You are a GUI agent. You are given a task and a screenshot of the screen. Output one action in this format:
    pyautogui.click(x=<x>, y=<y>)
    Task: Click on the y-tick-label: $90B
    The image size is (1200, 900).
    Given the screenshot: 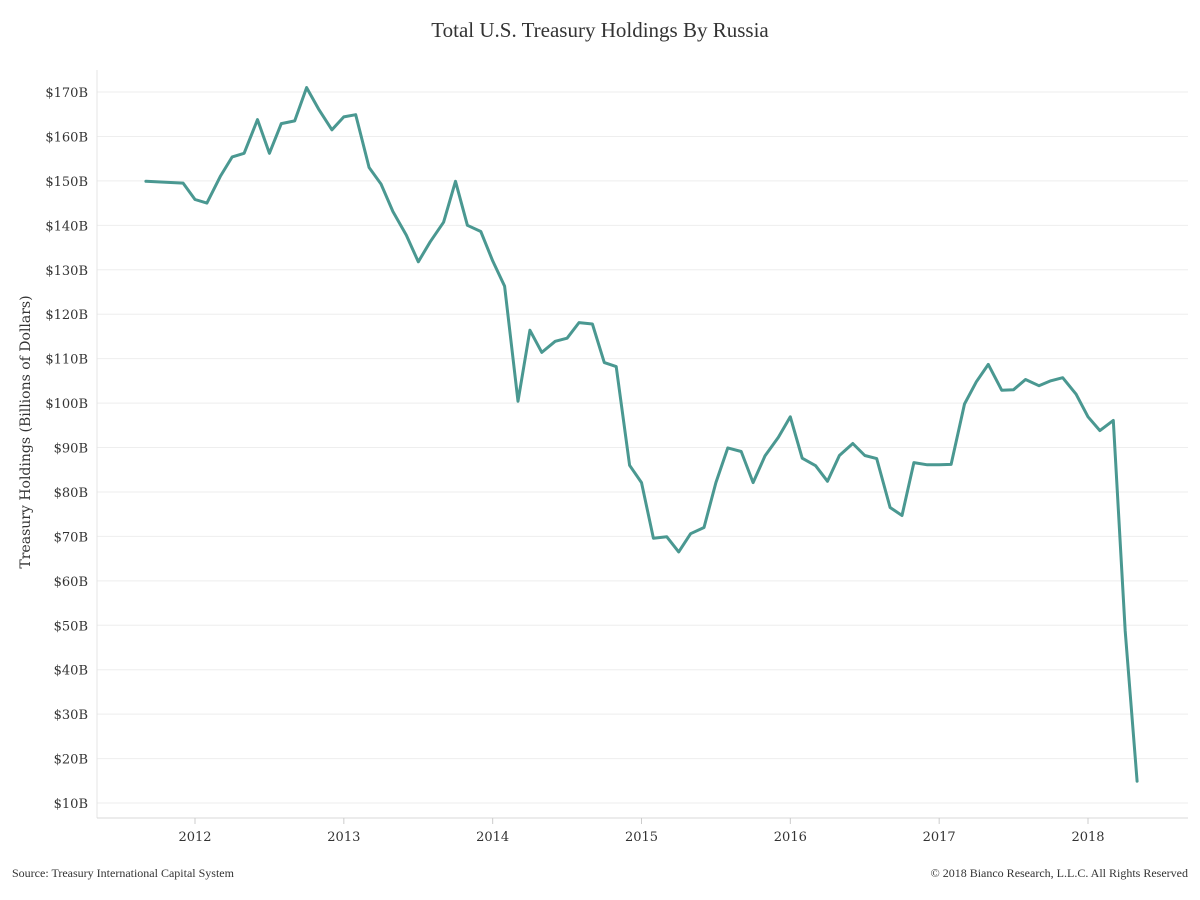 What is the action you would take?
    pyautogui.click(x=71, y=449)
    